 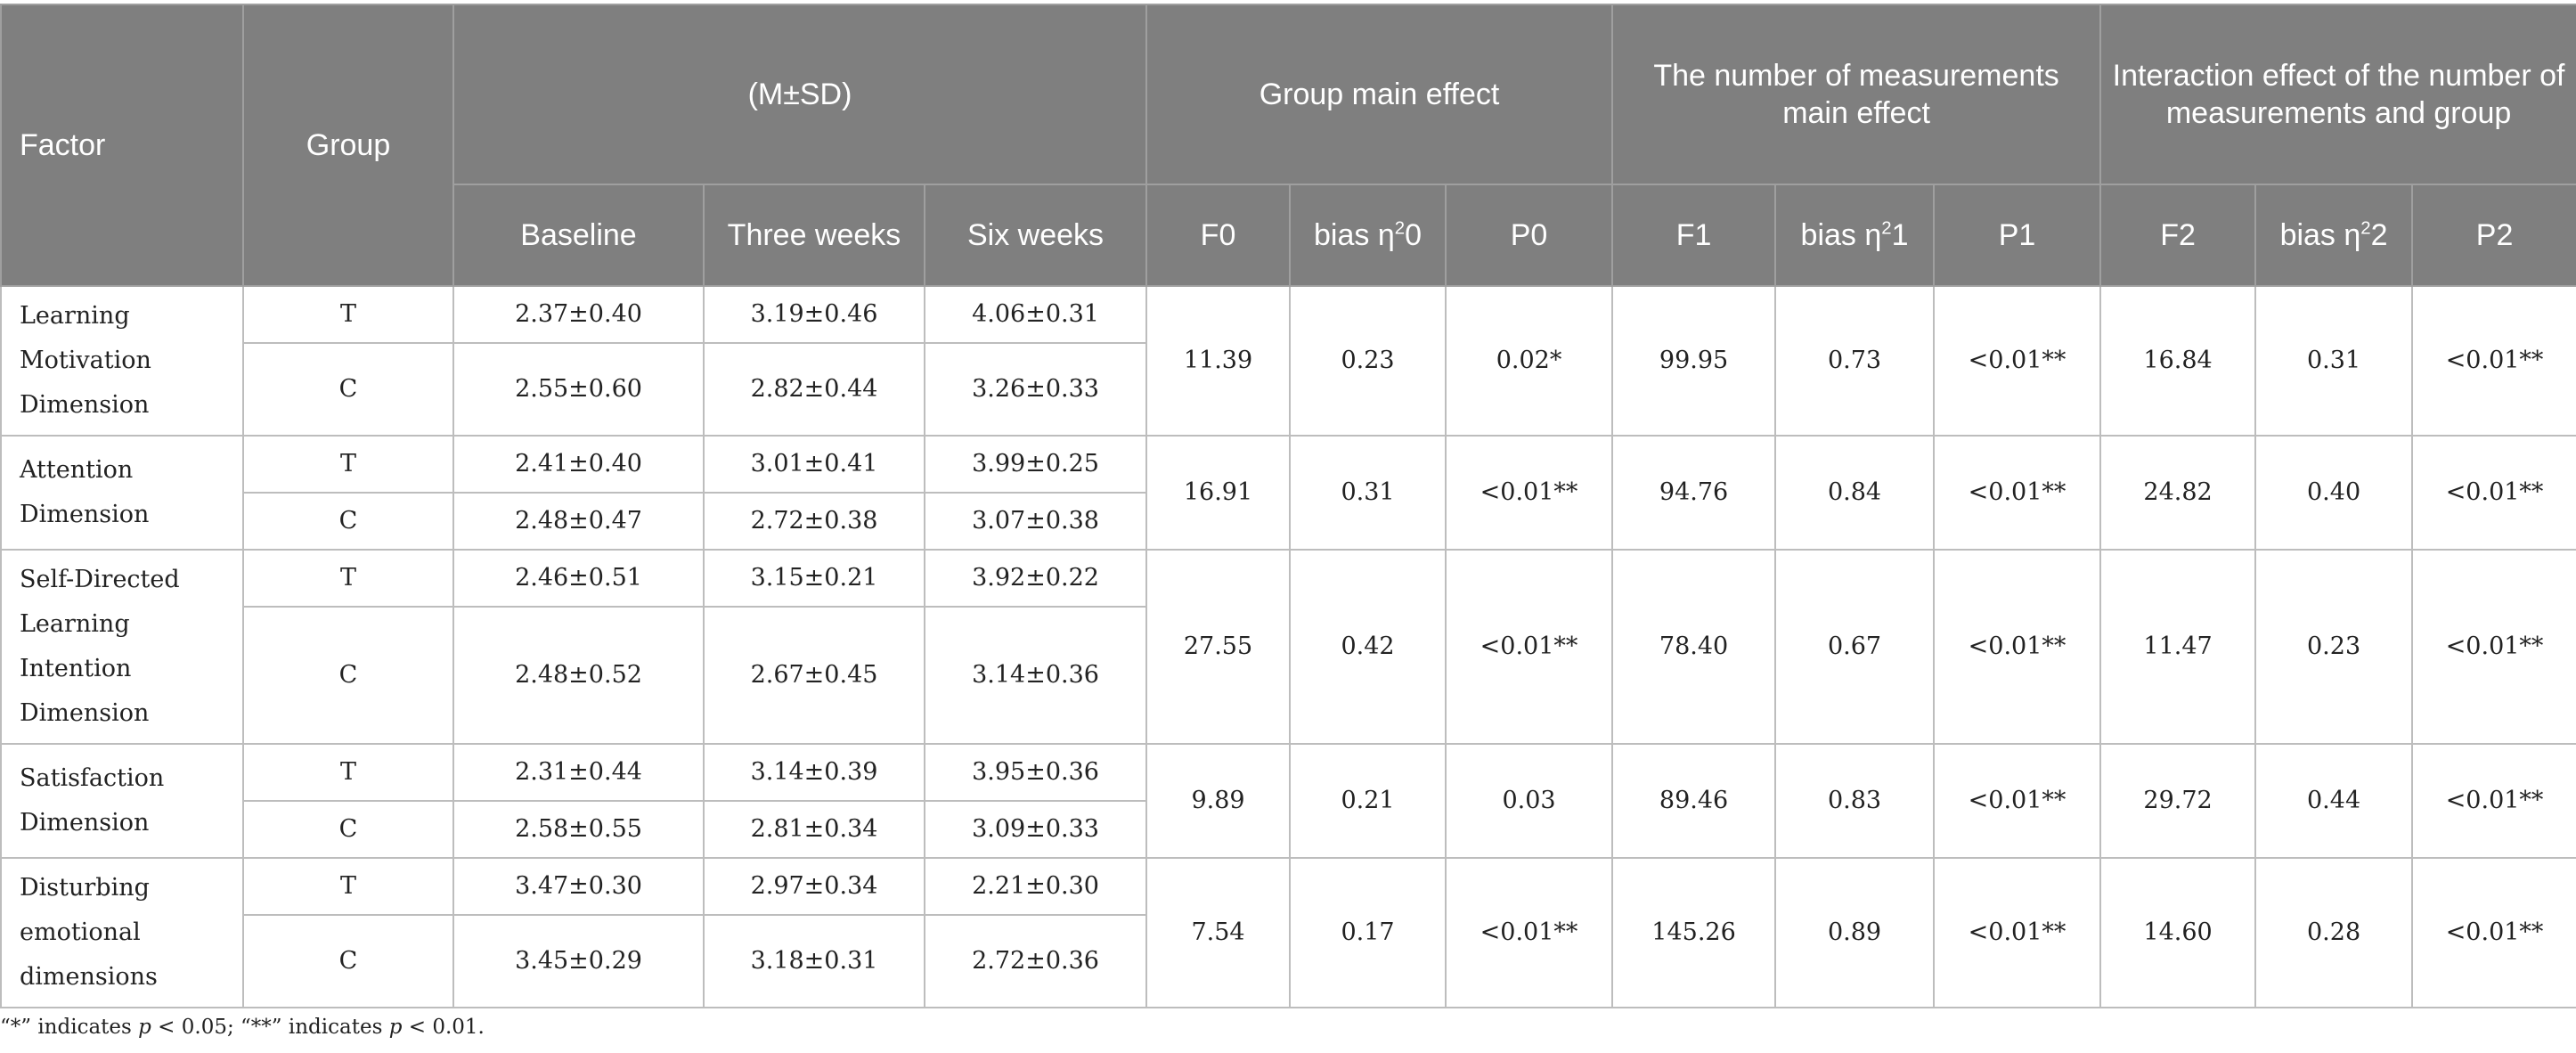 I want to click on baseline-cell: 2.48±0.47, so click(x=578, y=521).